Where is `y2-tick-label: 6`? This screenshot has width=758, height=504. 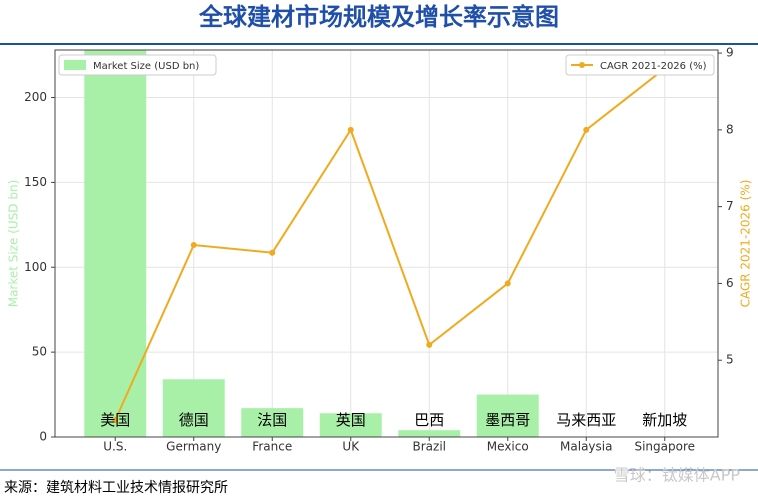
y2-tick-label: 6 is located at coordinates (730, 283).